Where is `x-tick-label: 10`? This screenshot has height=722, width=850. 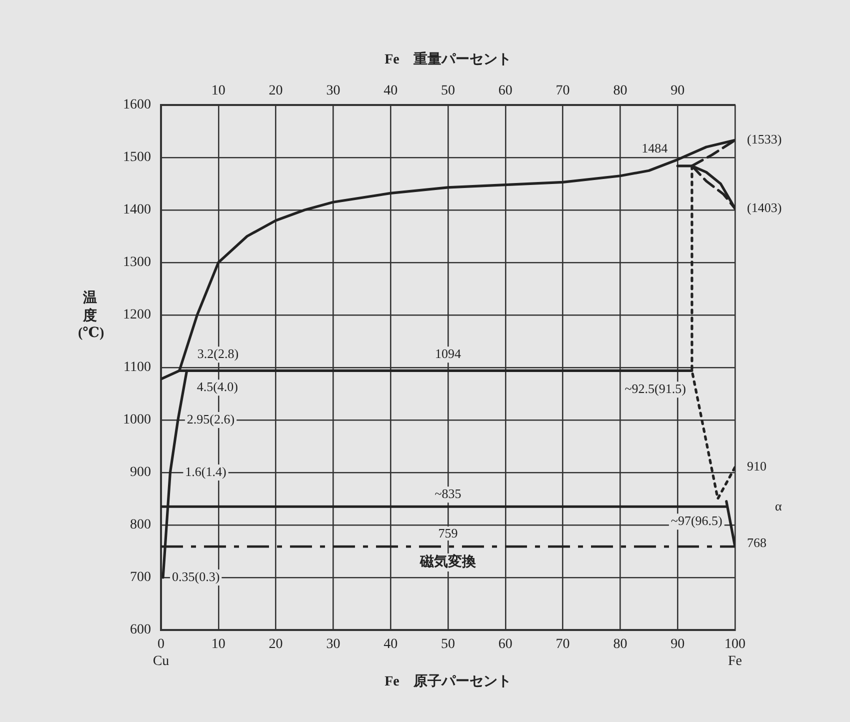
x-tick-label: 10 is located at coordinates (218, 644).